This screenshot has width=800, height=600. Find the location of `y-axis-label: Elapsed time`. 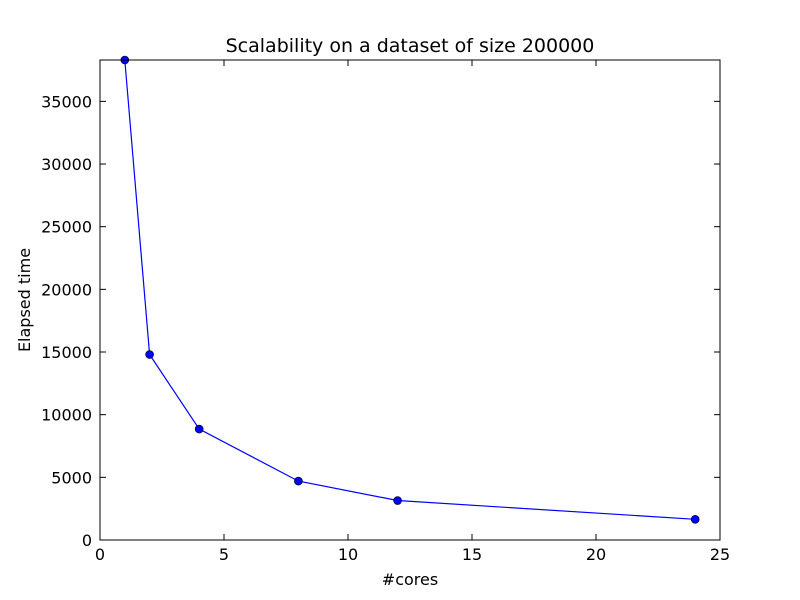

y-axis-label: Elapsed time is located at coordinates (24, 300).